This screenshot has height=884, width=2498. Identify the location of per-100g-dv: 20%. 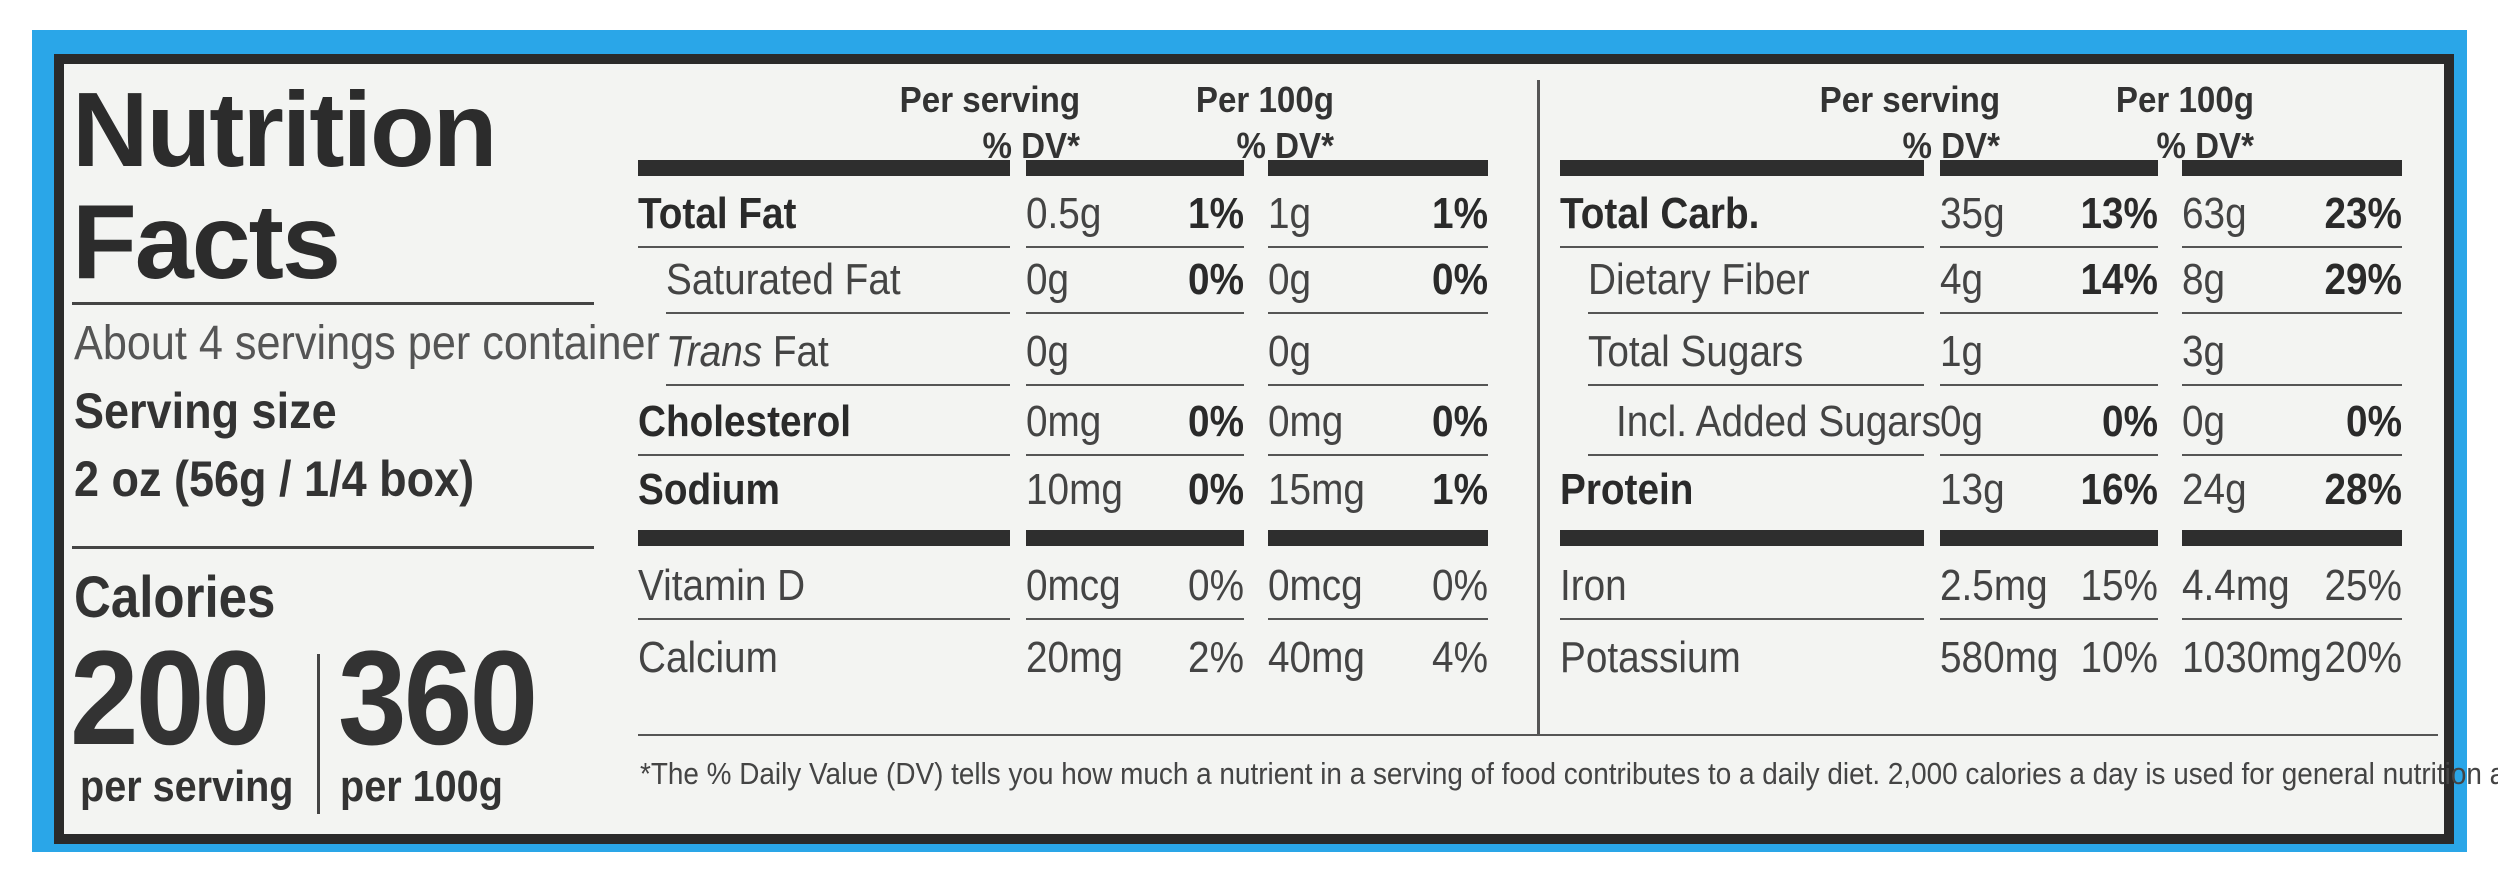
(2363, 657).